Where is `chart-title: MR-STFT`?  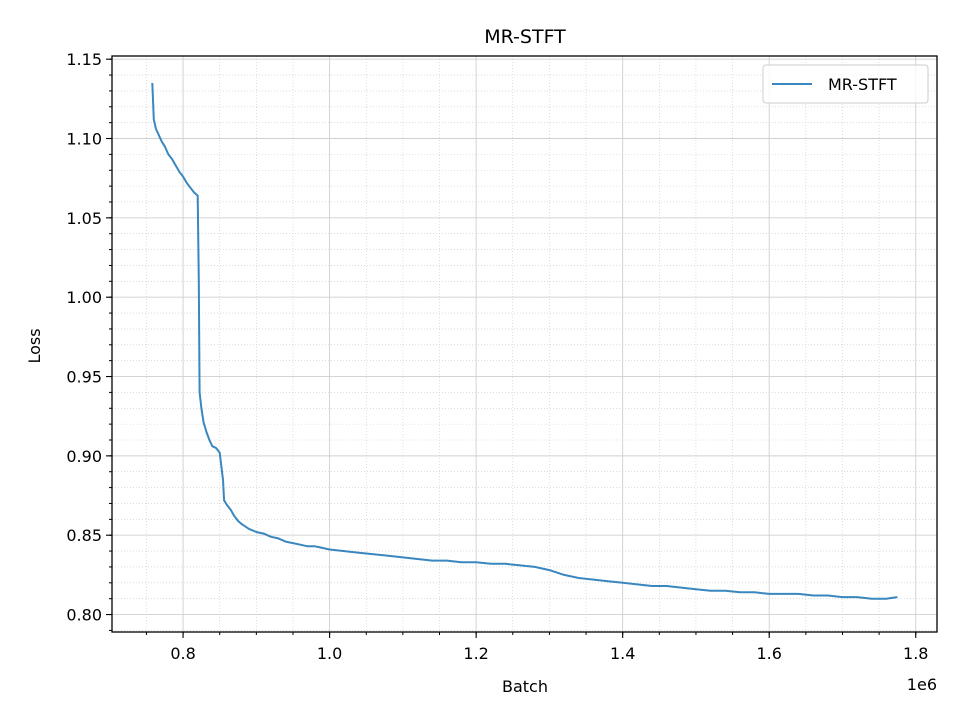 chart-title: MR-STFT is located at coordinates (525, 37).